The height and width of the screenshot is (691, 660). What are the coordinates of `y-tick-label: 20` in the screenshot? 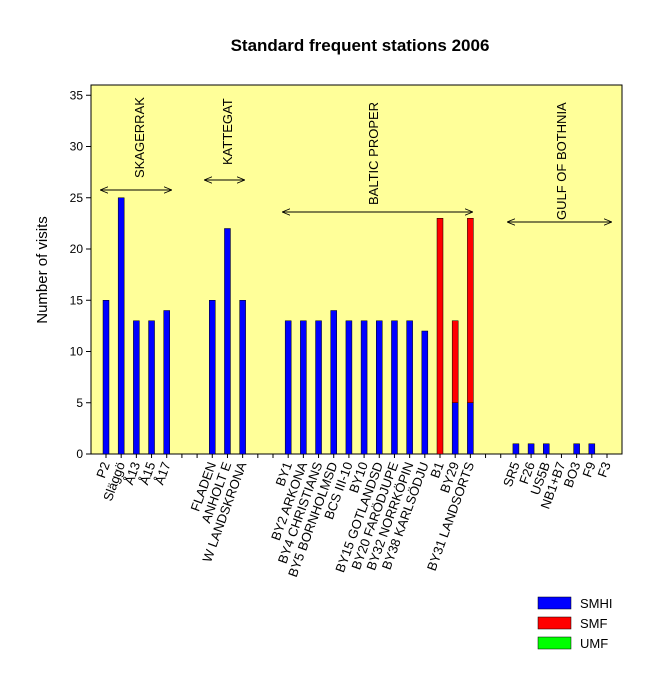 It's located at (77, 249).